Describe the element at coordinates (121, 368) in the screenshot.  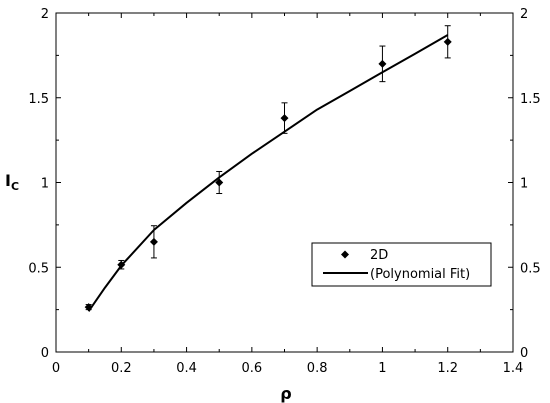
I see `x-tick-label: 0.2` at that location.